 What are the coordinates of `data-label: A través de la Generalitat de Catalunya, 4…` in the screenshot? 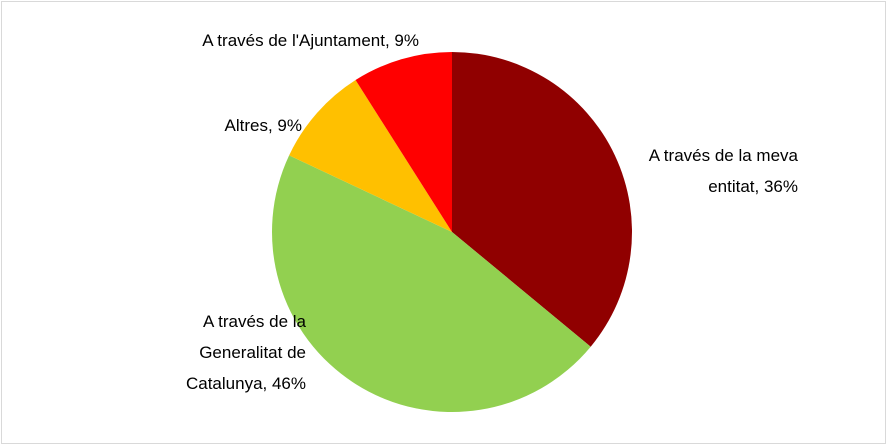 It's located at (246, 352).